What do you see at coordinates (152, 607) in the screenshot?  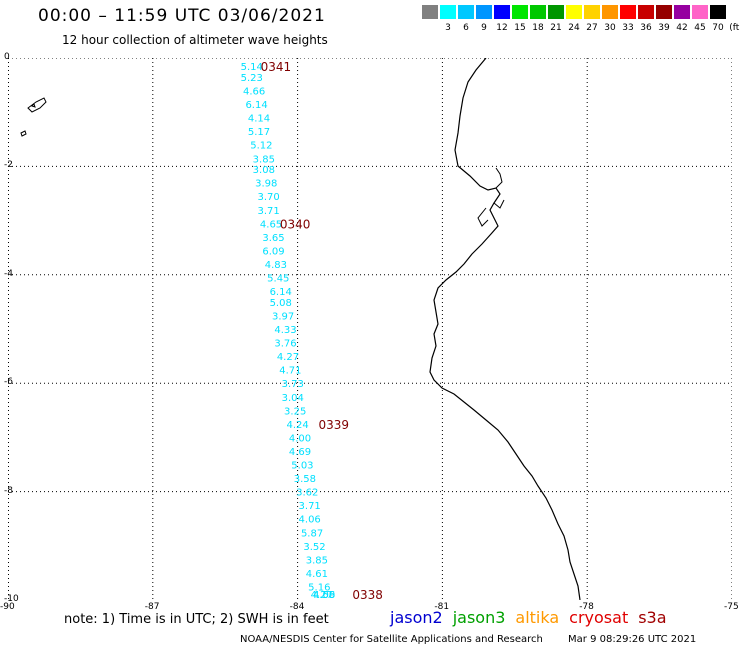 I see `longitude-tick-label: -87` at bounding box center [152, 607].